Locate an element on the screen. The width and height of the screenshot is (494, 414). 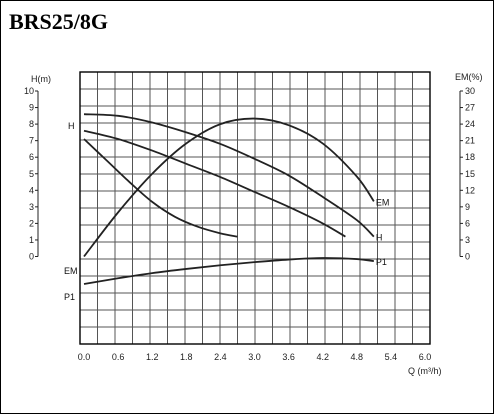
right-axis-tick-label: 9 is located at coordinates (467, 207).